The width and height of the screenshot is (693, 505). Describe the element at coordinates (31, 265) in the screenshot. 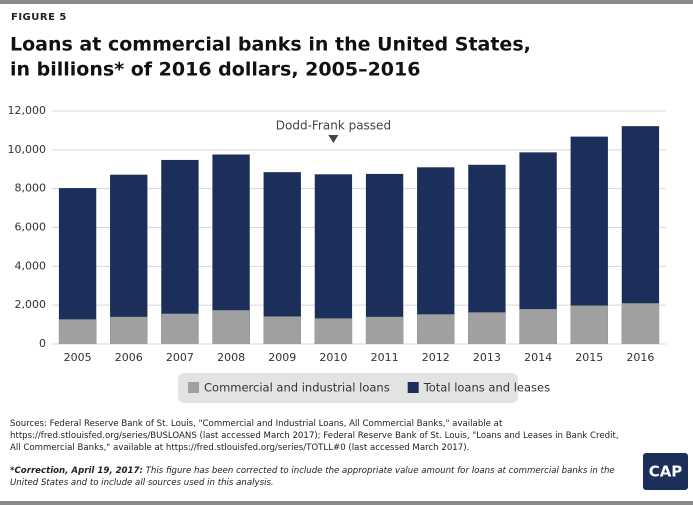

I see `y-tick-label: 4,000` at that location.